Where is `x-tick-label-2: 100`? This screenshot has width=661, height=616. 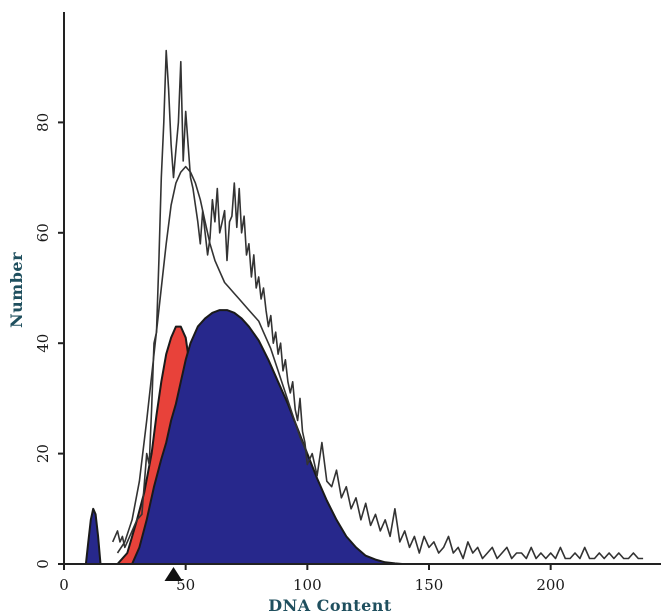 x-tick-label-2: 100 is located at coordinates (307, 585).